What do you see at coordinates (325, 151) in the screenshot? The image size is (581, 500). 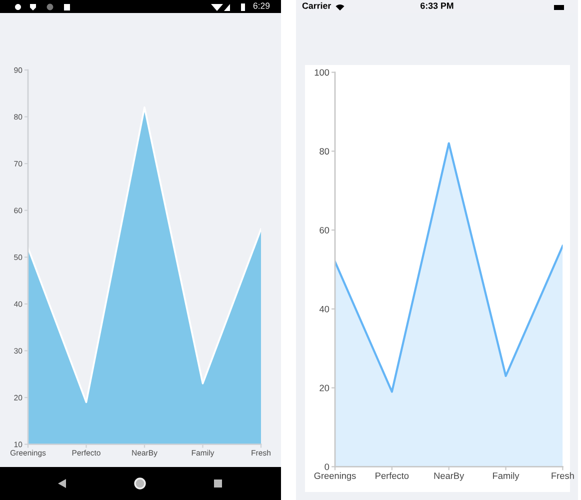 I see `y-tick-label: 80` at bounding box center [325, 151].